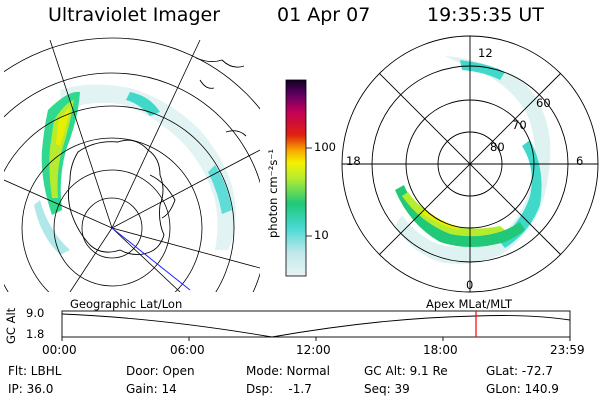  I want to click on ip-readout: IP: 36.0, so click(31, 389).